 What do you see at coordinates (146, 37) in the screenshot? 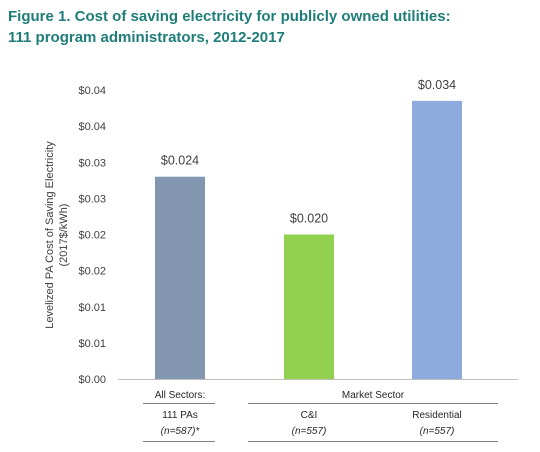
I see `chart-title-line-2: 111 program administrators, 2012-2017` at bounding box center [146, 37].